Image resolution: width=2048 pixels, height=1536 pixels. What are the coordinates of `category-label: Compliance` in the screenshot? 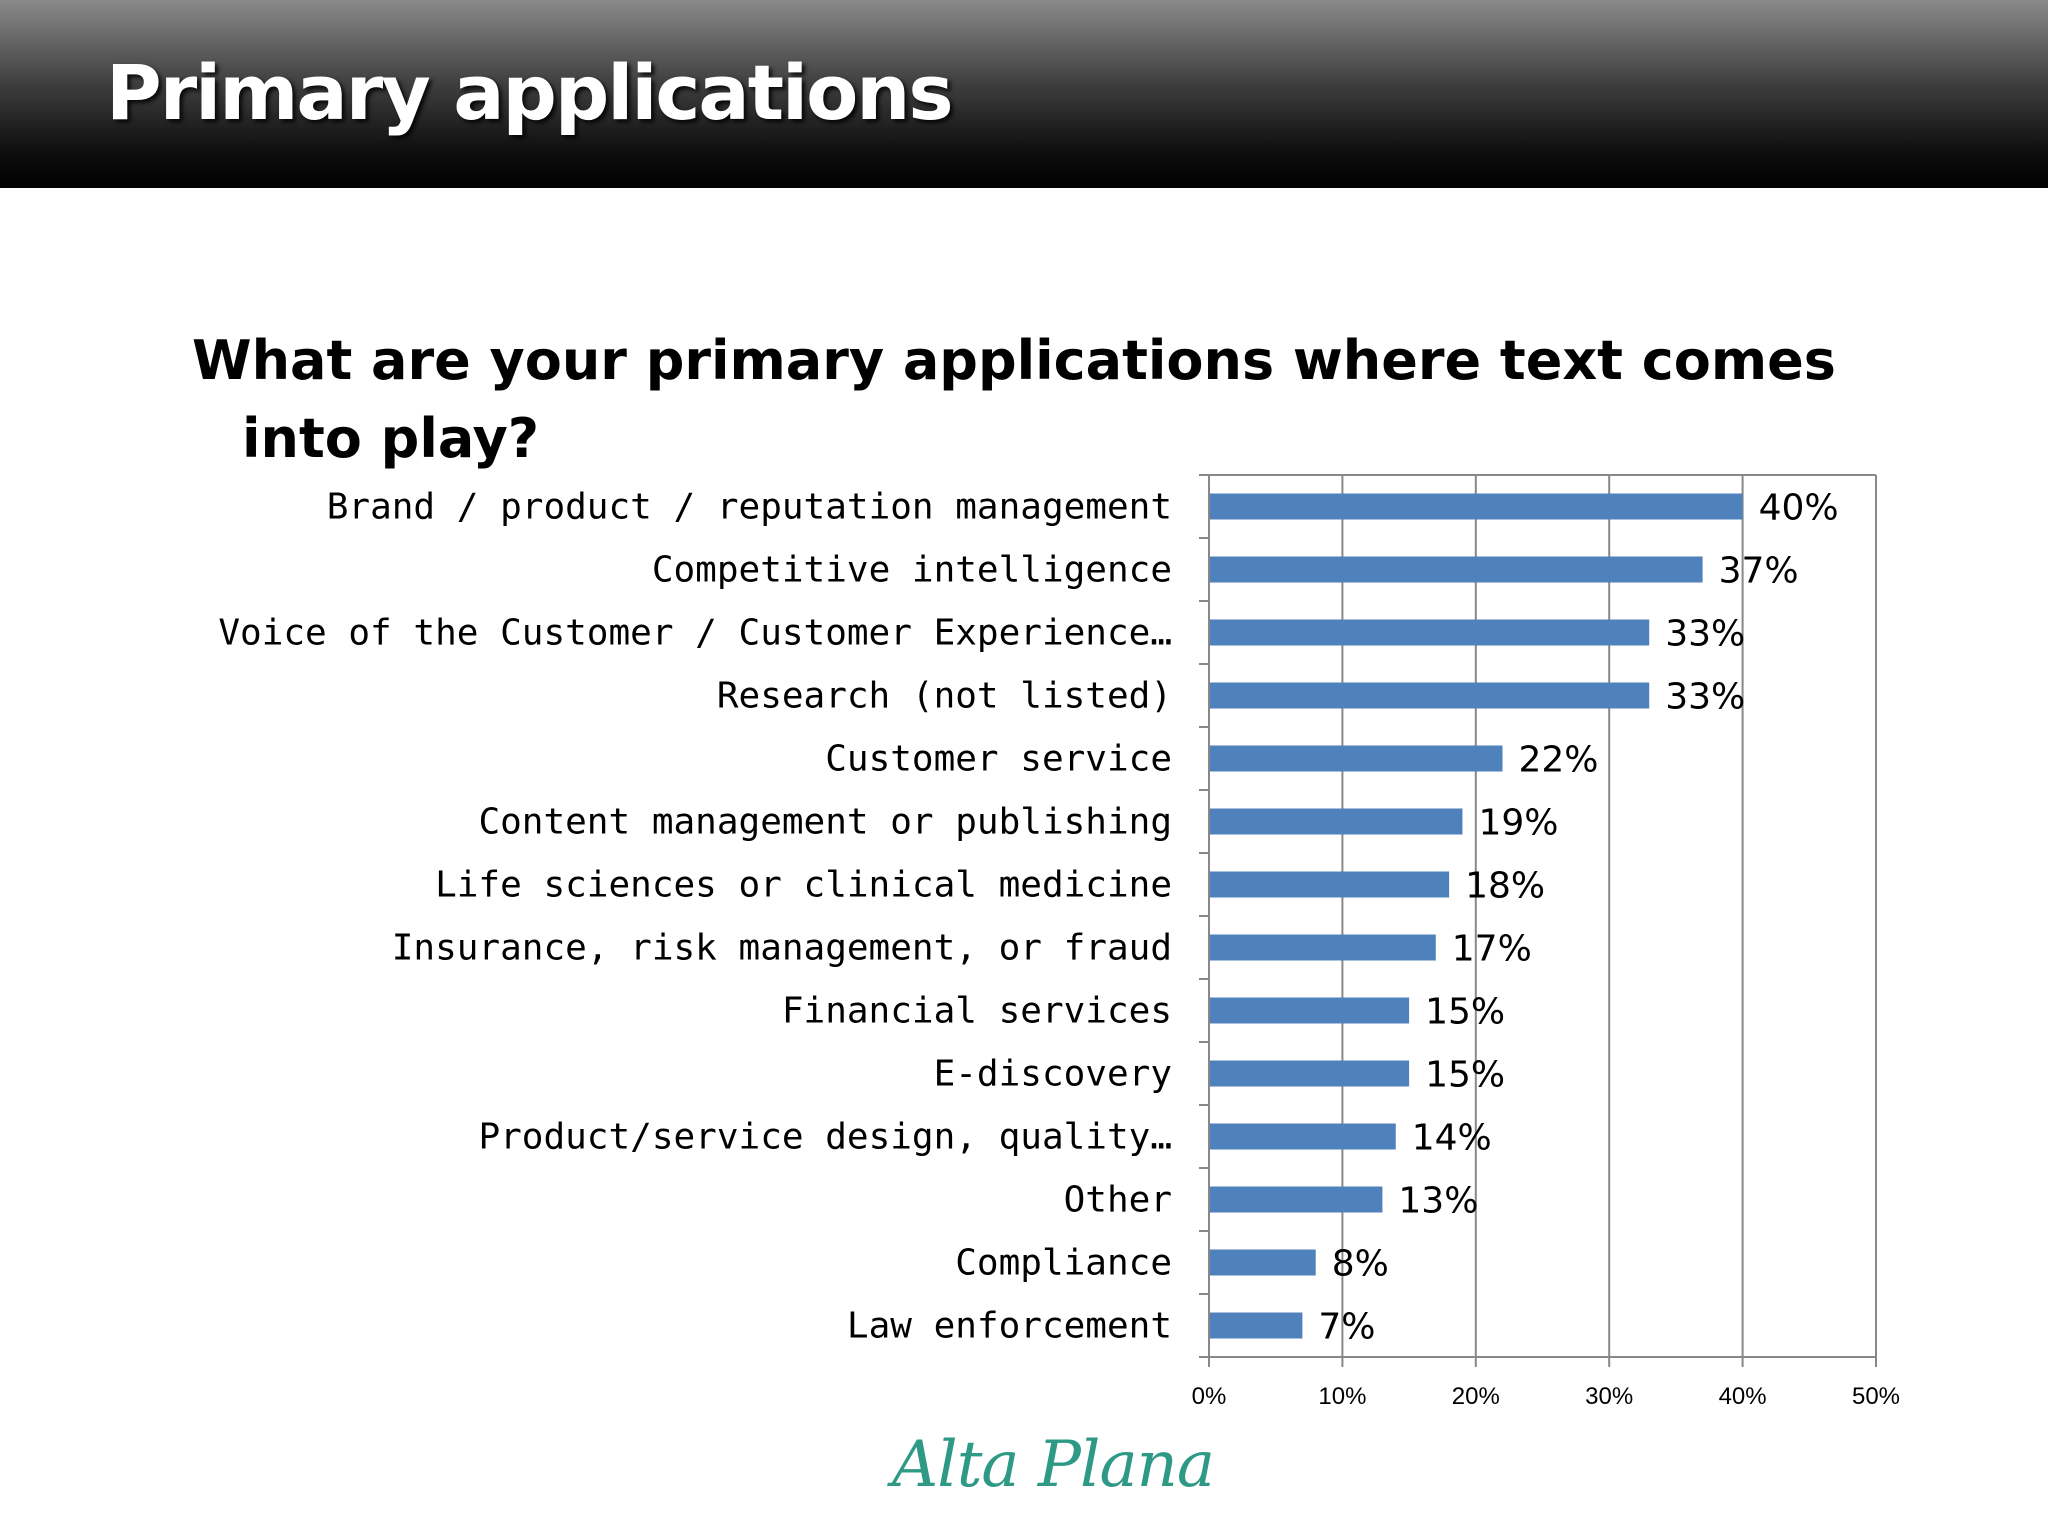 It's located at (1063, 1263).